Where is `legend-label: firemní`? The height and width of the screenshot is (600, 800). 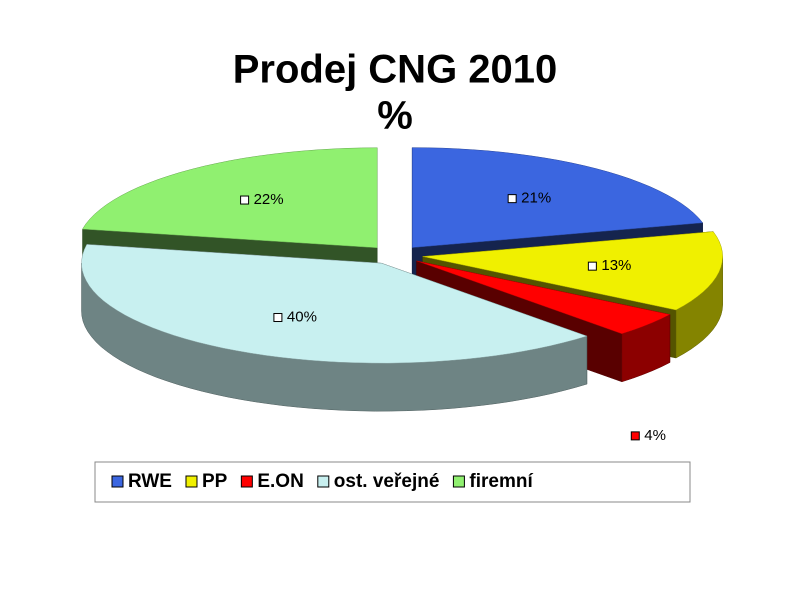 legend-label: firemní is located at coordinates (501, 481).